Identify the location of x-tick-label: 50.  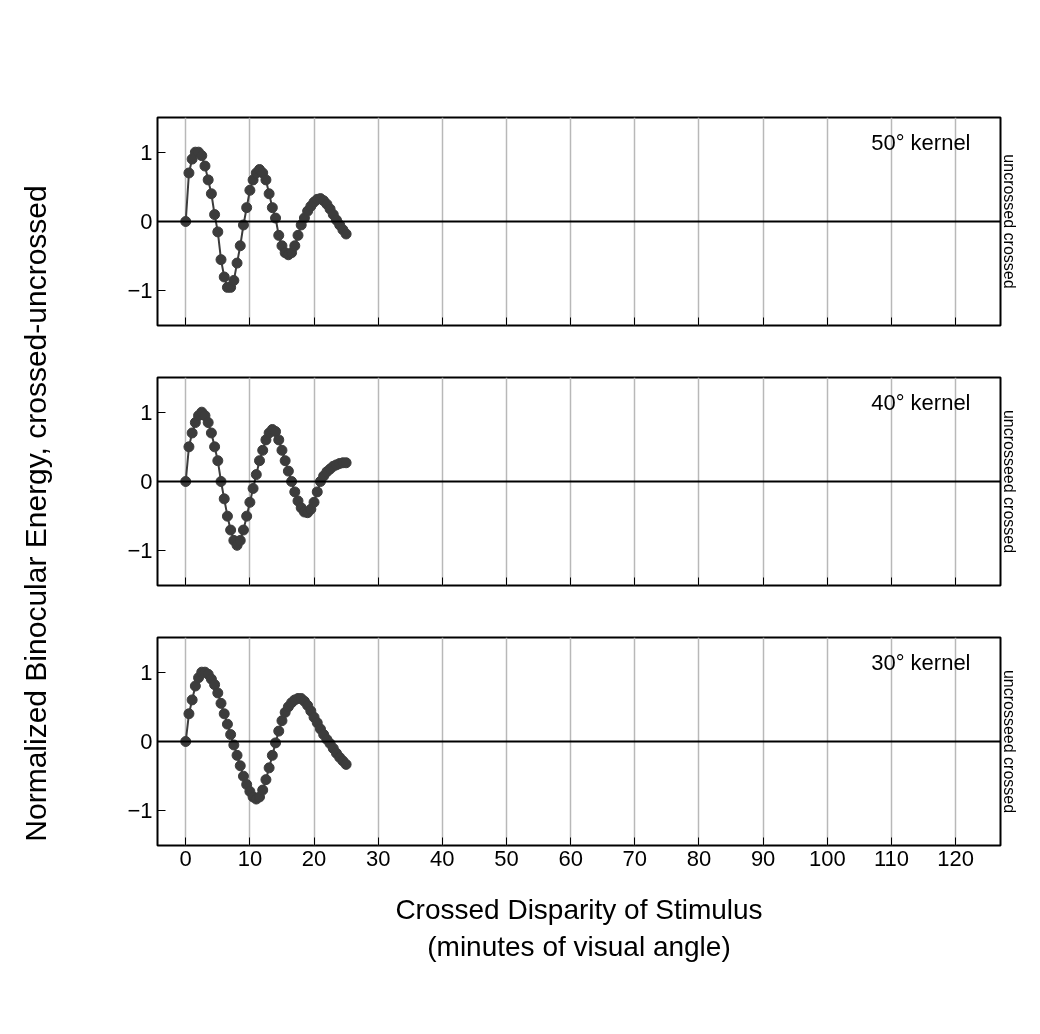
(506, 858).